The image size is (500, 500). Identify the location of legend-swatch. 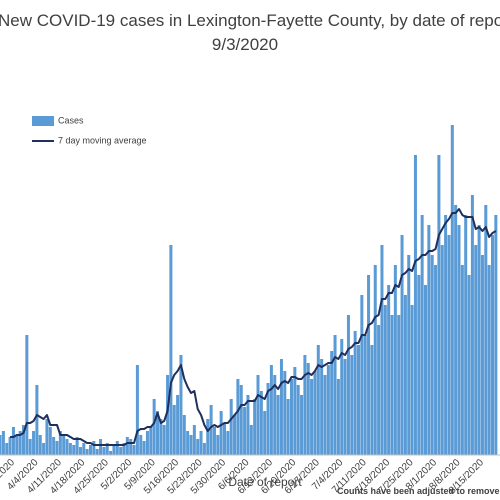
(43, 121).